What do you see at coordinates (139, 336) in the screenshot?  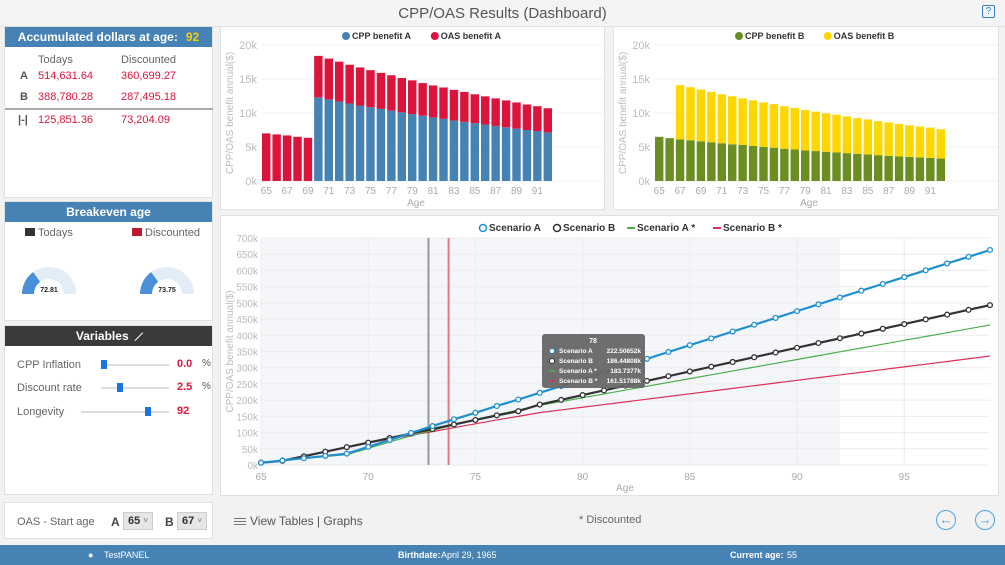 I see `pencil-icon: |` at bounding box center [139, 336].